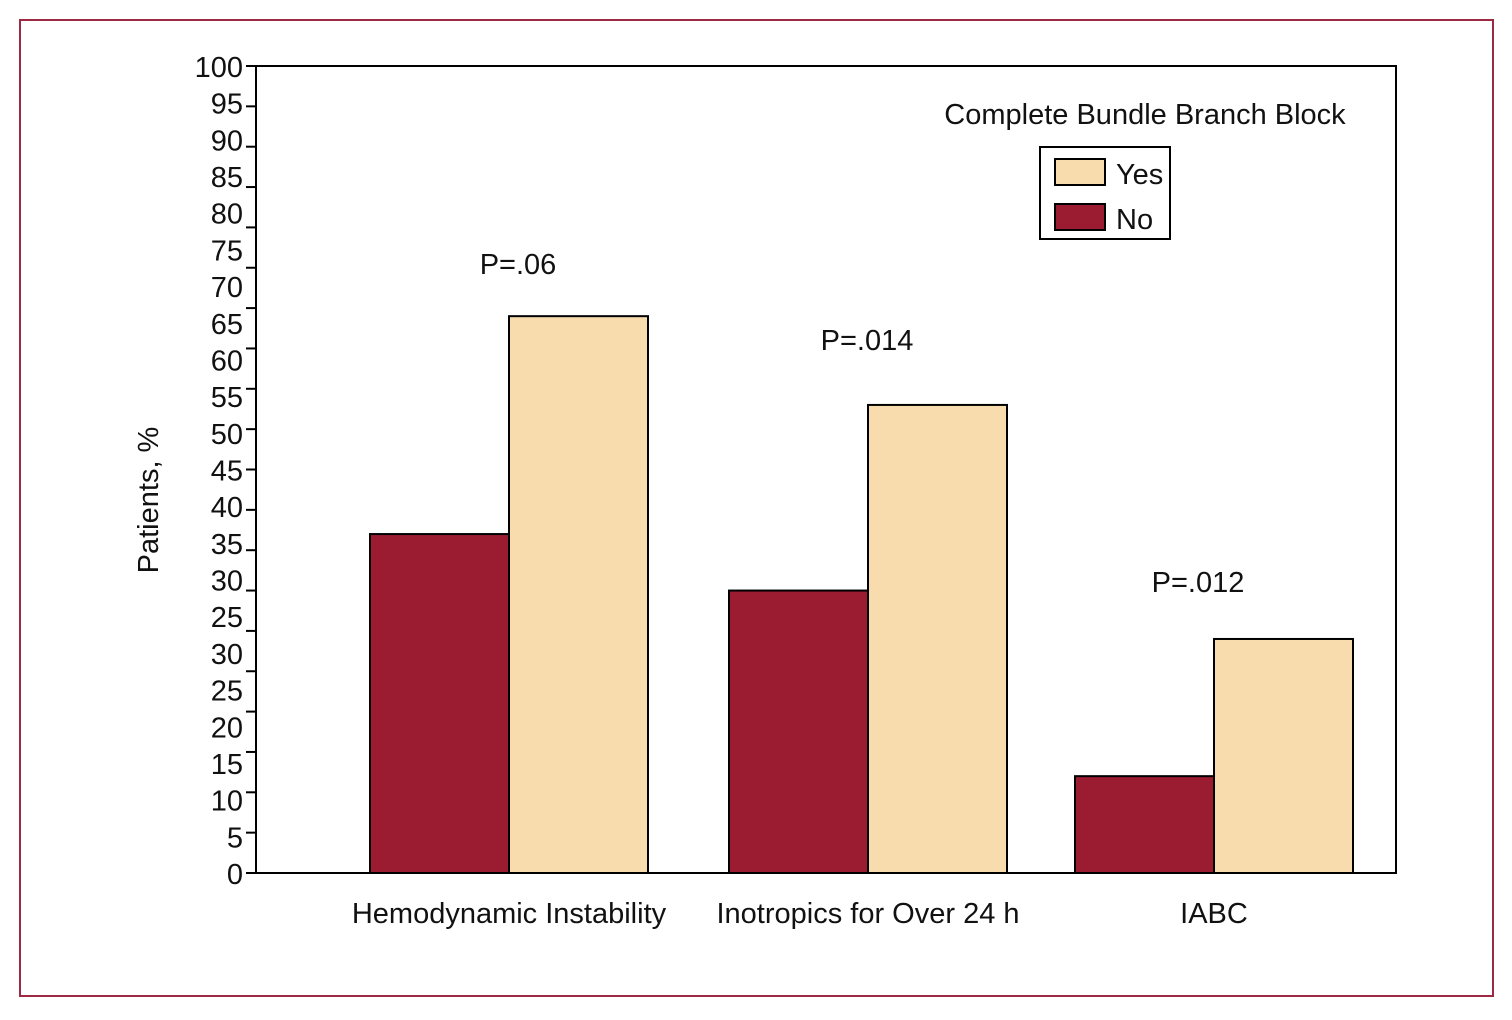 The height and width of the screenshot is (1020, 1512). What do you see at coordinates (227, 325) in the screenshot?
I see `y-tick-label: 65` at bounding box center [227, 325].